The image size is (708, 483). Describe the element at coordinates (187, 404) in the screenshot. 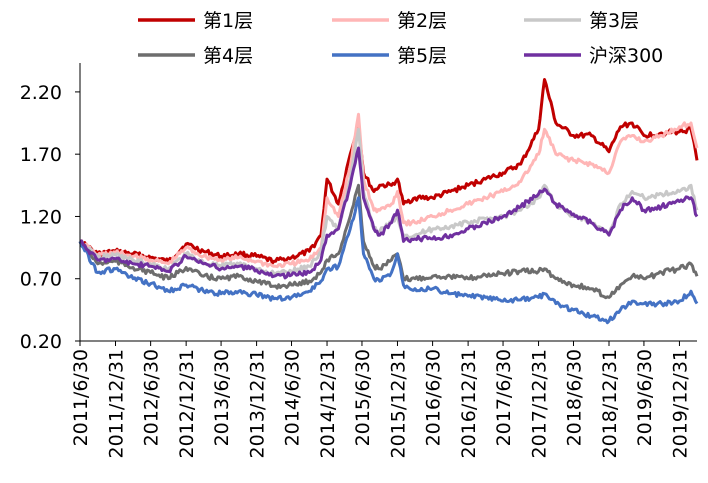

I see `x-tick-label: 2012/12/31` at that location.